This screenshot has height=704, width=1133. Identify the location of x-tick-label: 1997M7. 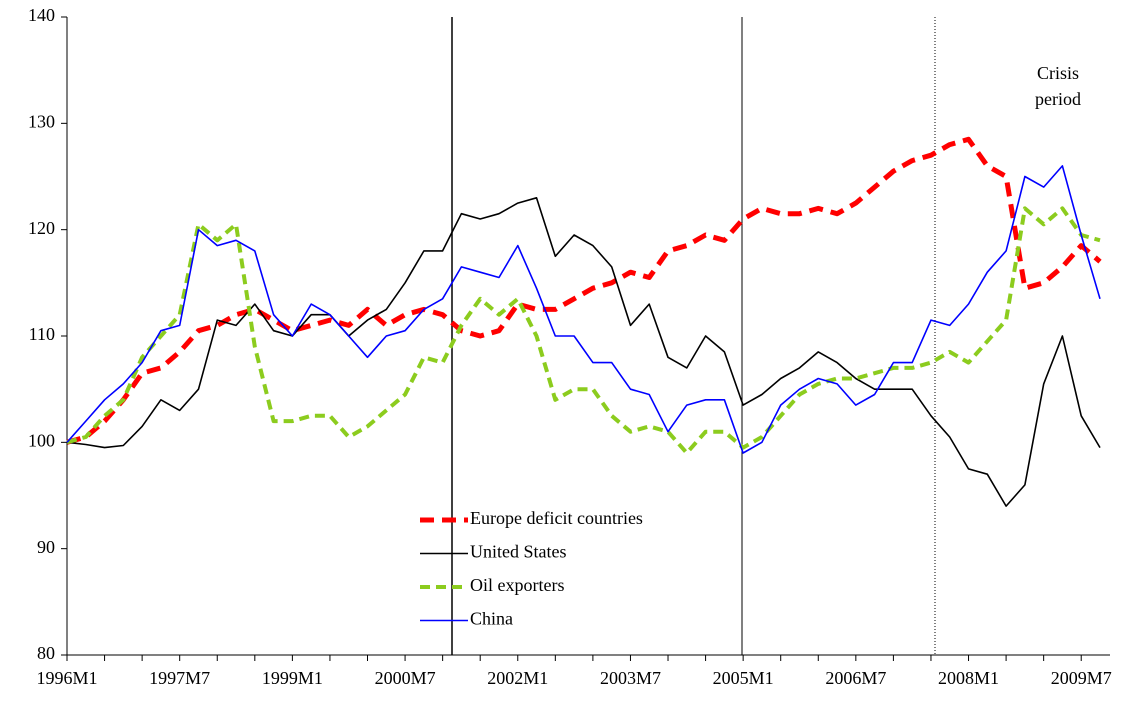
(179, 678).